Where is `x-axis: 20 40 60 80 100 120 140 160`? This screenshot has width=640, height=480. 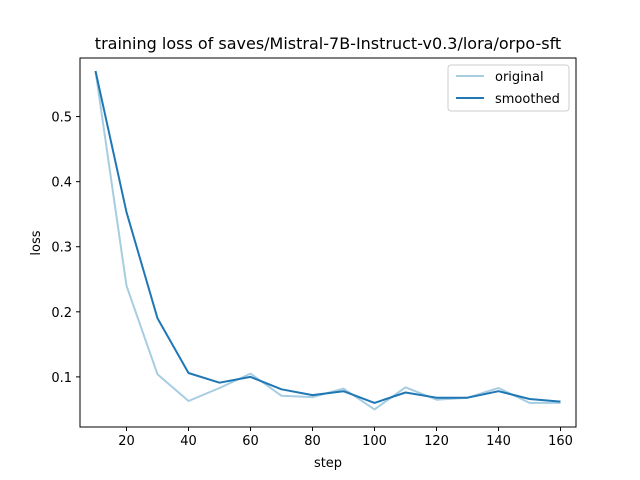
x-axis: 20 40 60 80 100 120 140 160 is located at coordinates (345, 438).